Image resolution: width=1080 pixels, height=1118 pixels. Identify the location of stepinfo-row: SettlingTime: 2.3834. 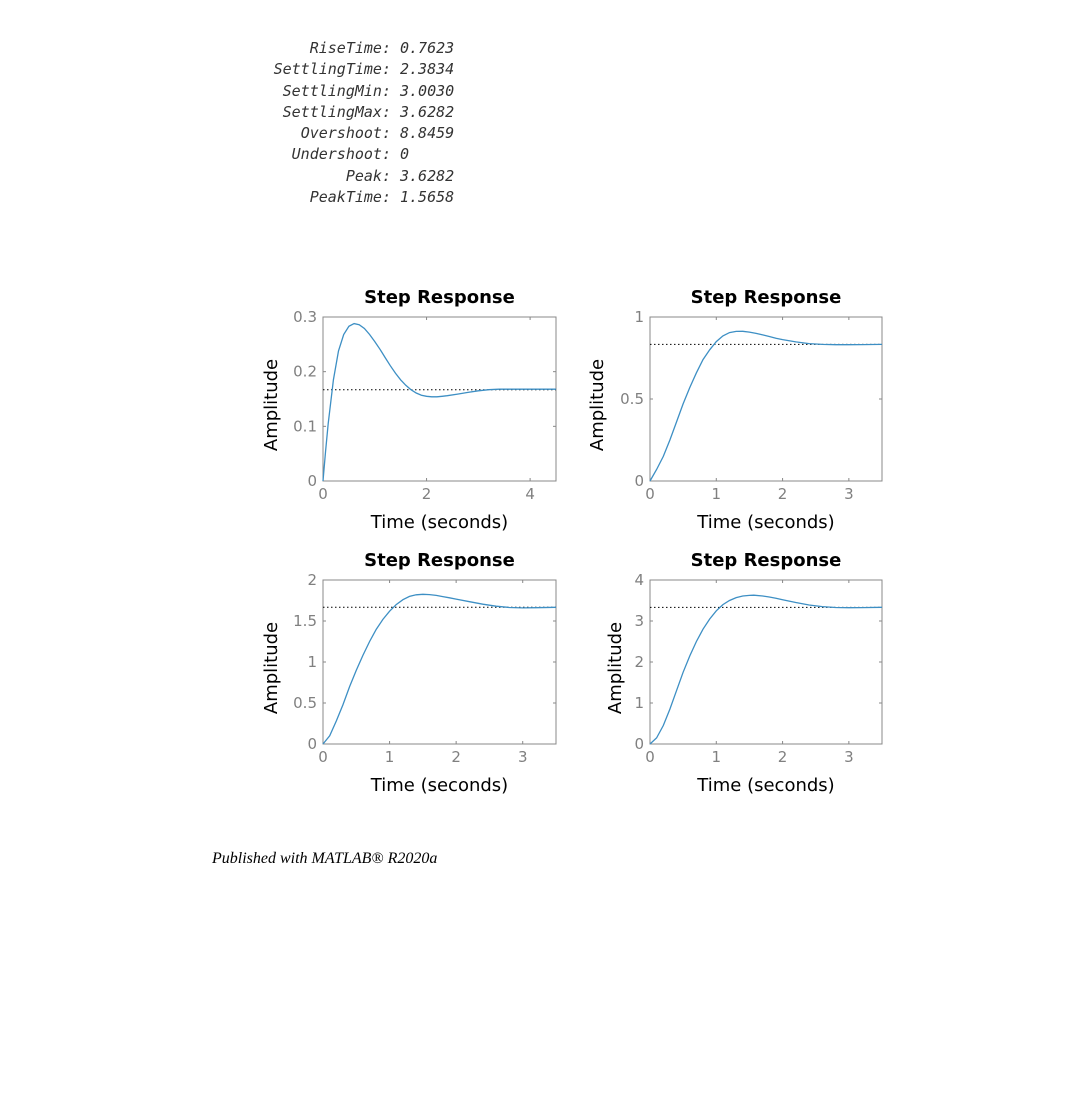
(337, 69).